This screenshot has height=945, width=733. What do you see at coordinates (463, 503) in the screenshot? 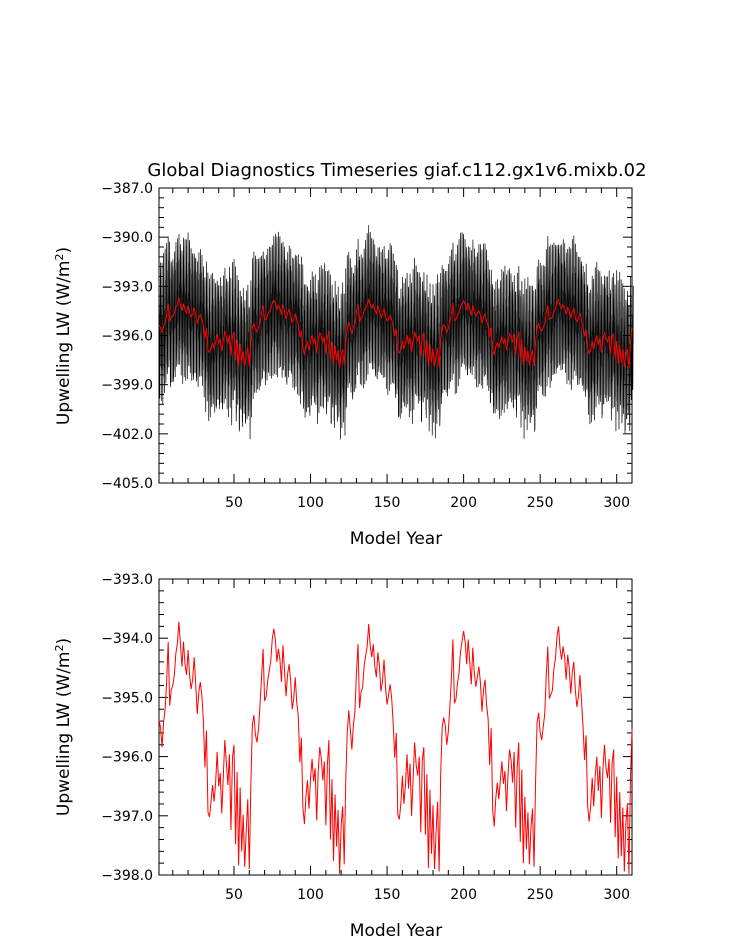
I see `top-x-tick-label: 200` at bounding box center [463, 503].